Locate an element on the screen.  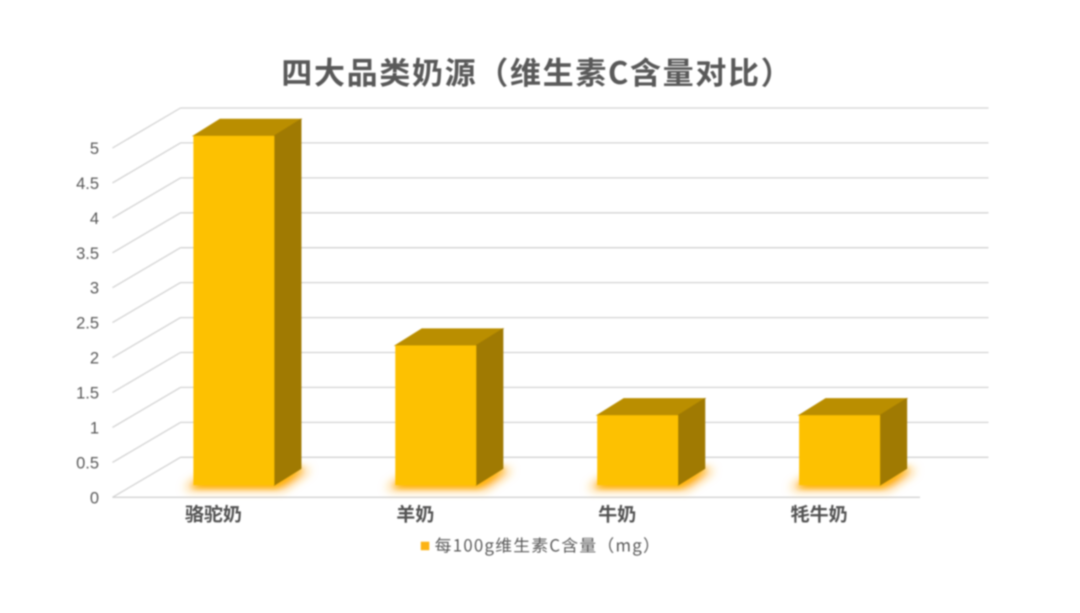
svg-text: 1.5 is located at coordinates (87, 394).